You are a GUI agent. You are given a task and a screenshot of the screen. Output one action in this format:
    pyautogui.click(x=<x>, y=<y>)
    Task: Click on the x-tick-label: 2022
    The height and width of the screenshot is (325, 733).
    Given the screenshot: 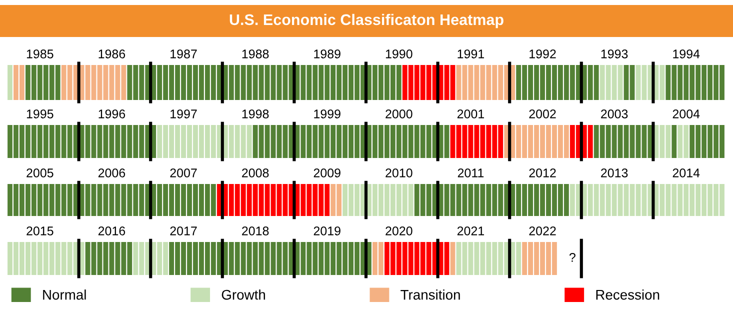 What is the action you would take?
    pyautogui.click(x=542, y=231)
    